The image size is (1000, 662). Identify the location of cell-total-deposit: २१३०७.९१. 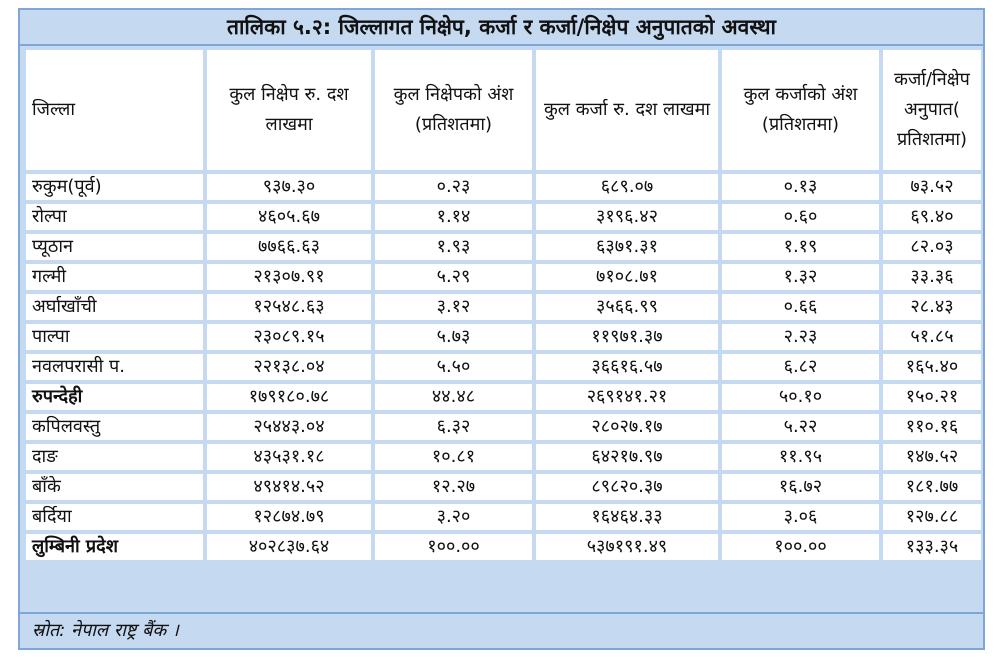
(289, 277).